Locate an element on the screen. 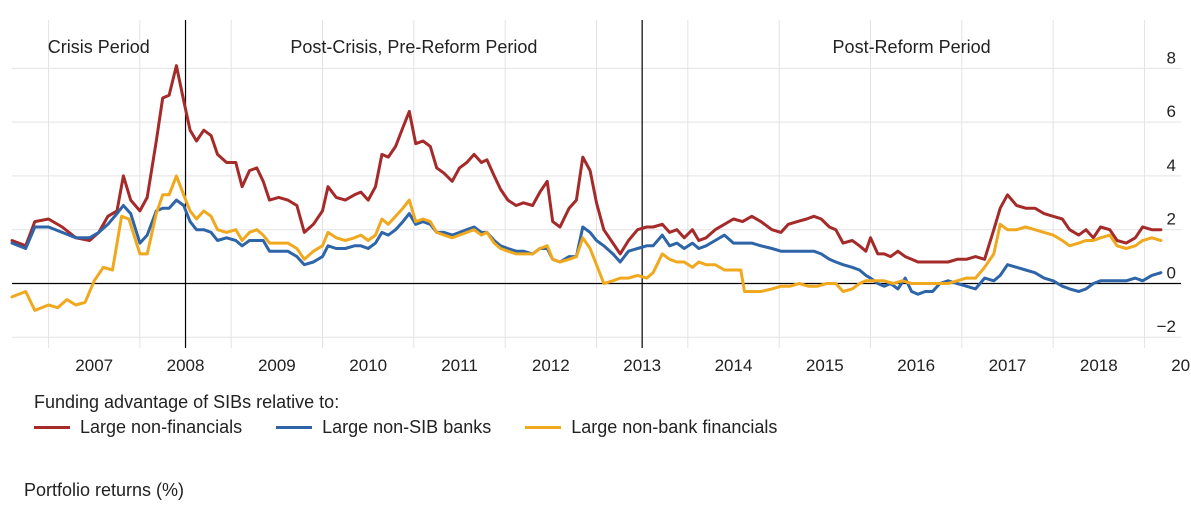 The height and width of the screenshot is (514, 1191). x-tick-label: 2010 is located at coordinates (368, 365).